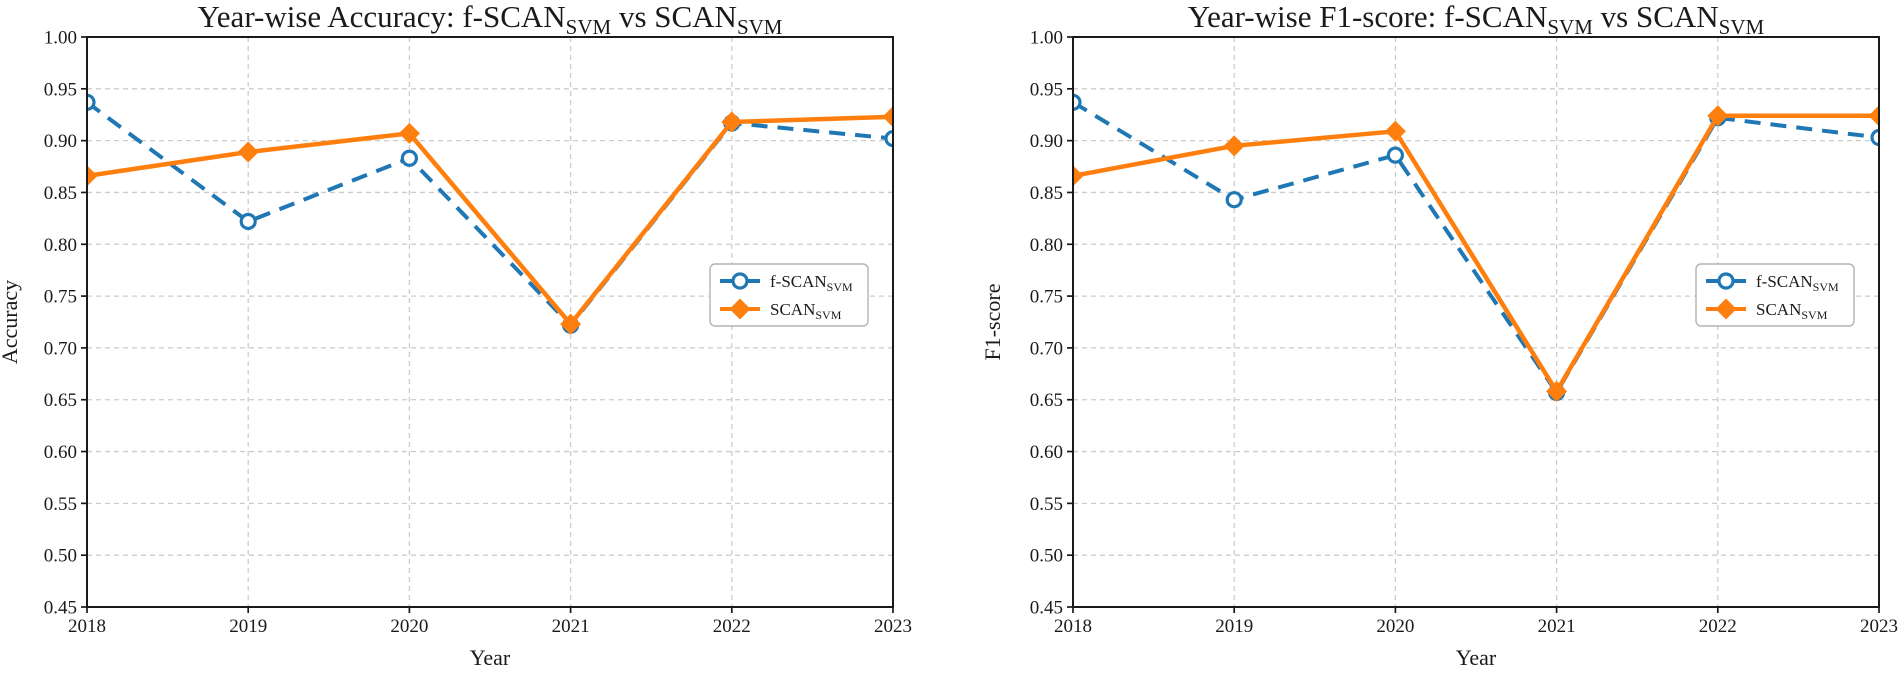 The image size is (1900, 673). Describe the element at coordinates (11, 322) in the screenshot. I see `y-axis-label: Accuracy` at that location.